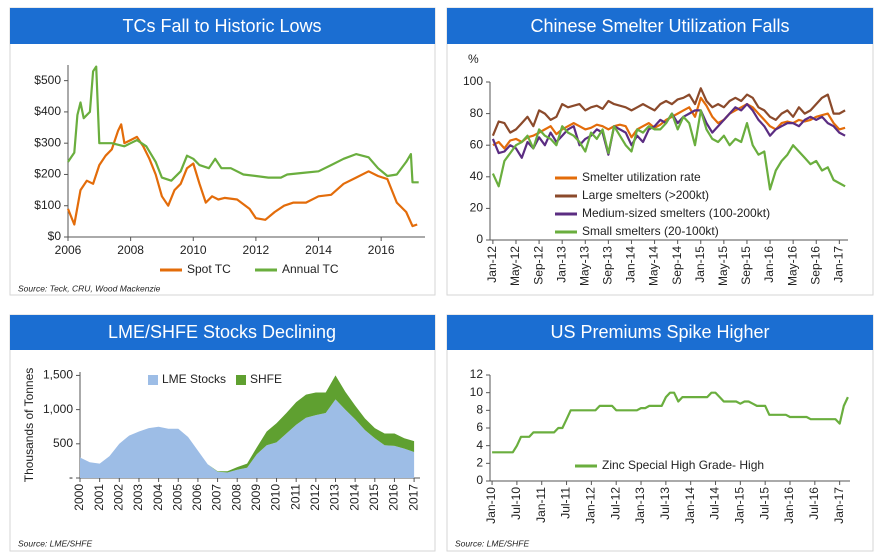 The height and width of the screenshot is (556, 882). What do you see at coordinates (815, 265) in the screenshot?
I see `x-tick-label: Sep-16` at bounding box center [815, 265].